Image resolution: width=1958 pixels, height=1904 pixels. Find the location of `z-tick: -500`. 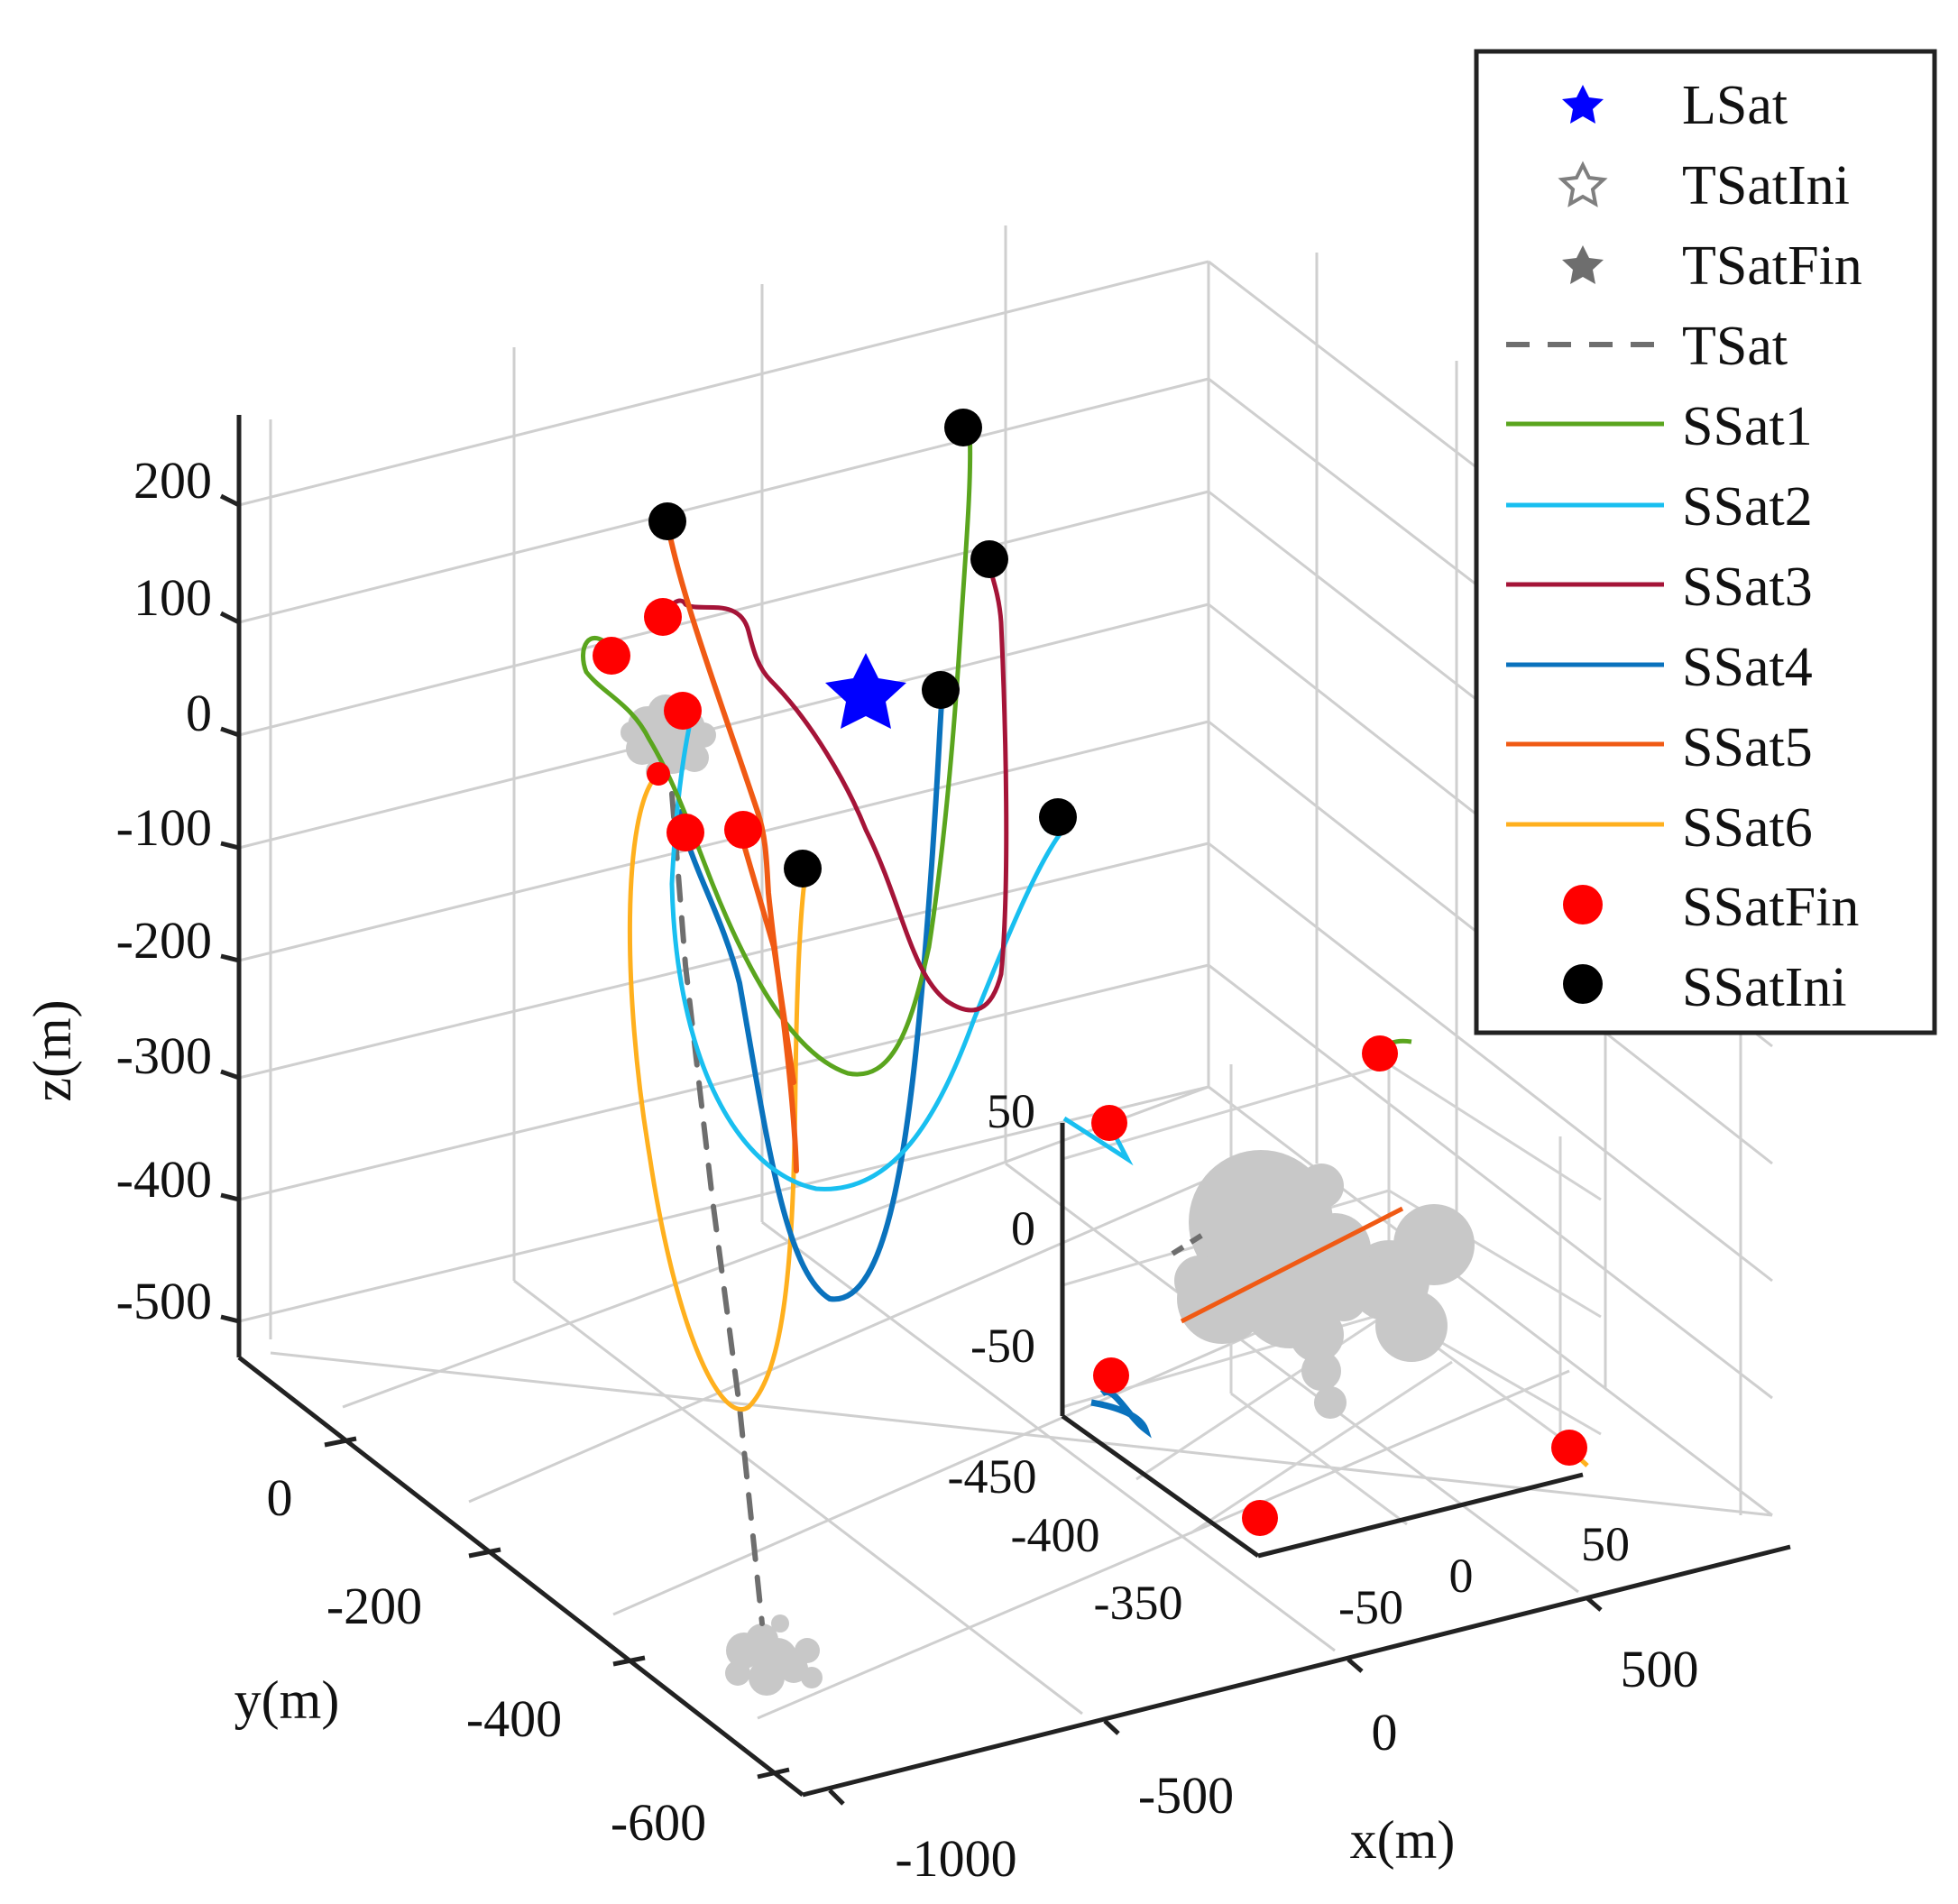

z-tick: -500 is located at coordinates (164, 1301).